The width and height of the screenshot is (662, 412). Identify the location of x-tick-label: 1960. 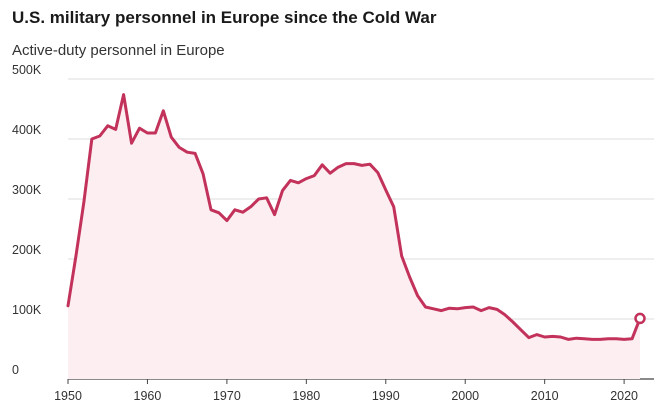
(148, 396).